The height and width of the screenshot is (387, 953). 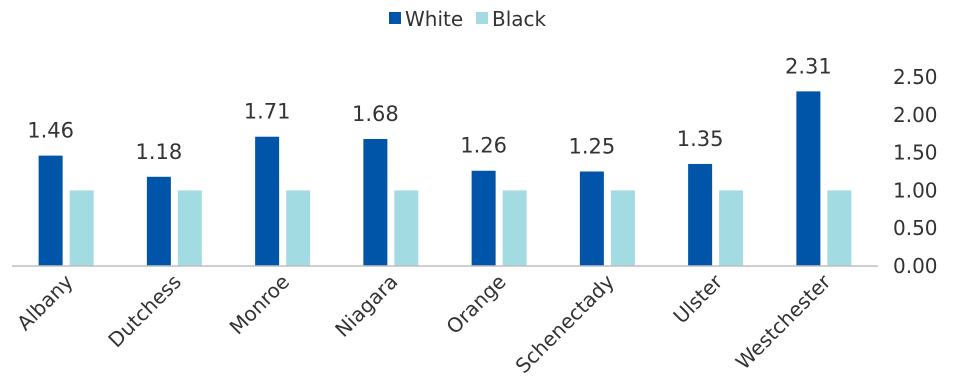 I want to click on bar-white-ulster, so click(x=700, y=214).